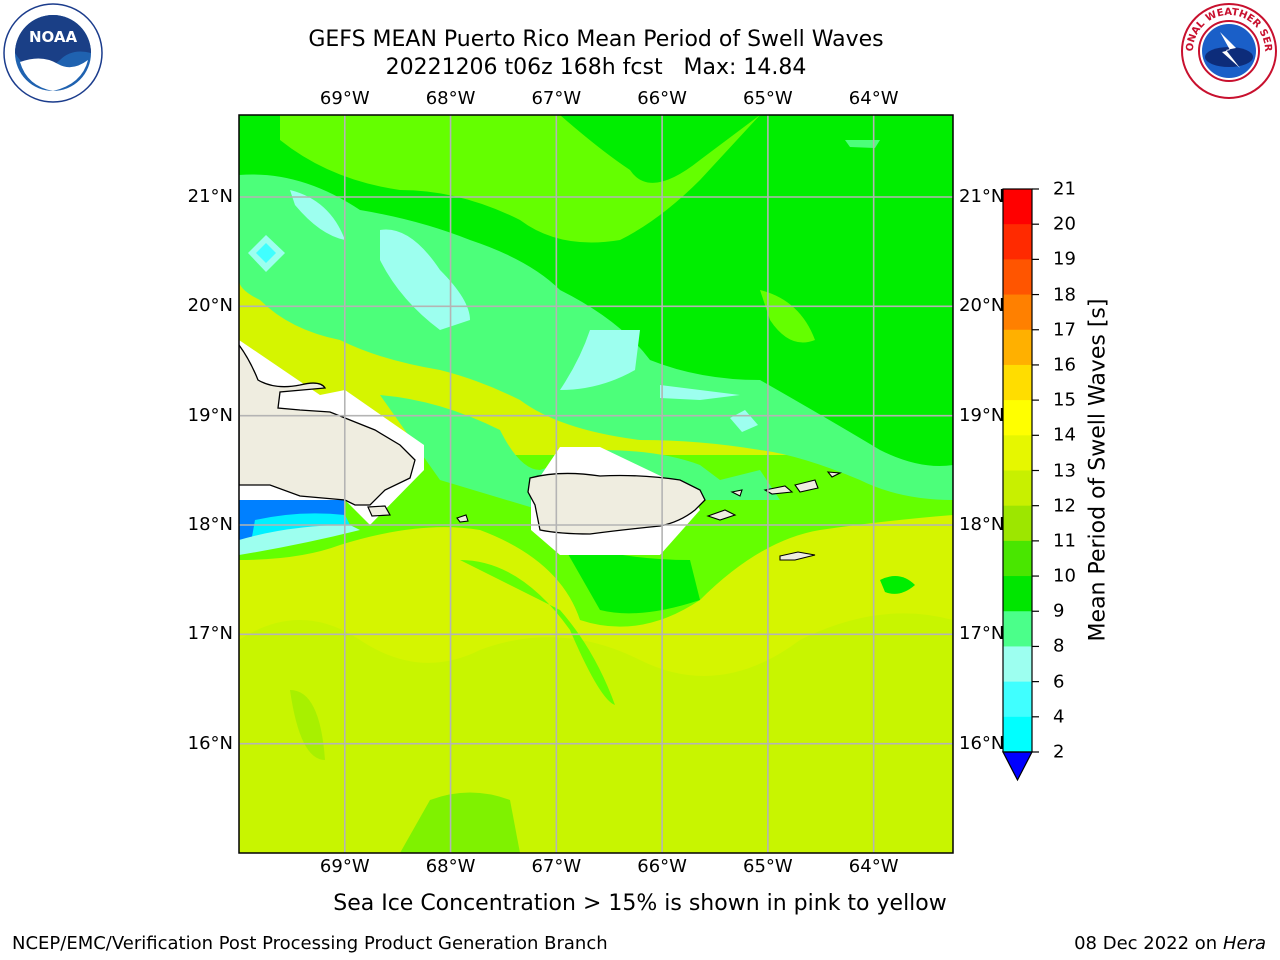  Describe the element at coordinates (327, 424) in the screenshot. I see `land-hispaniola` at that location.